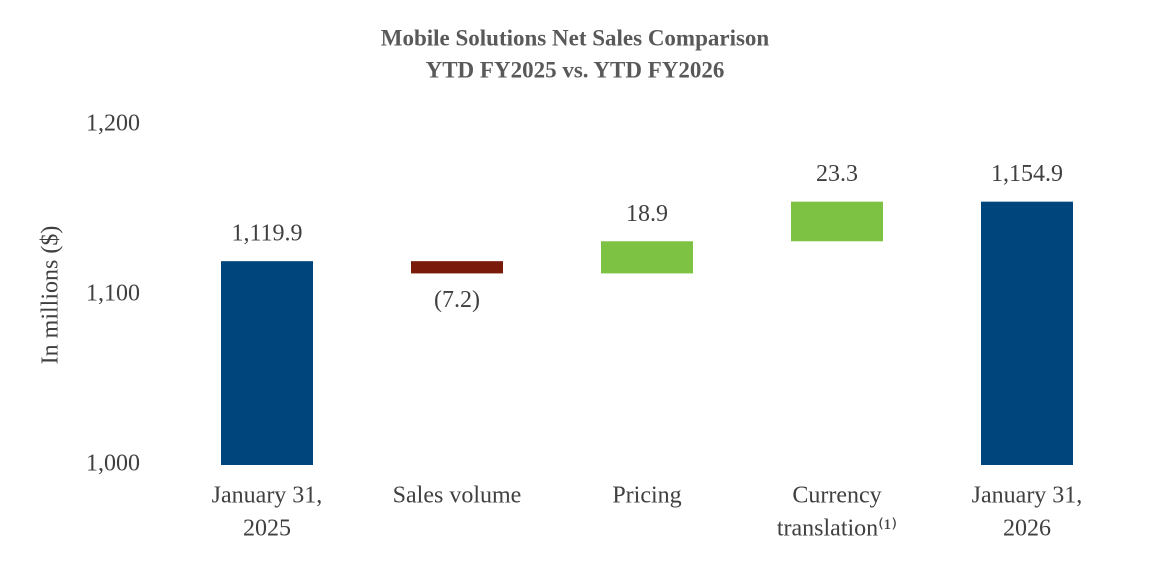 The image size is (1152, 576). What do you see at coordinates (113, 124) in the screenshot?
I see `y-tick-label: 1,200` at bounding box center [113, 124].